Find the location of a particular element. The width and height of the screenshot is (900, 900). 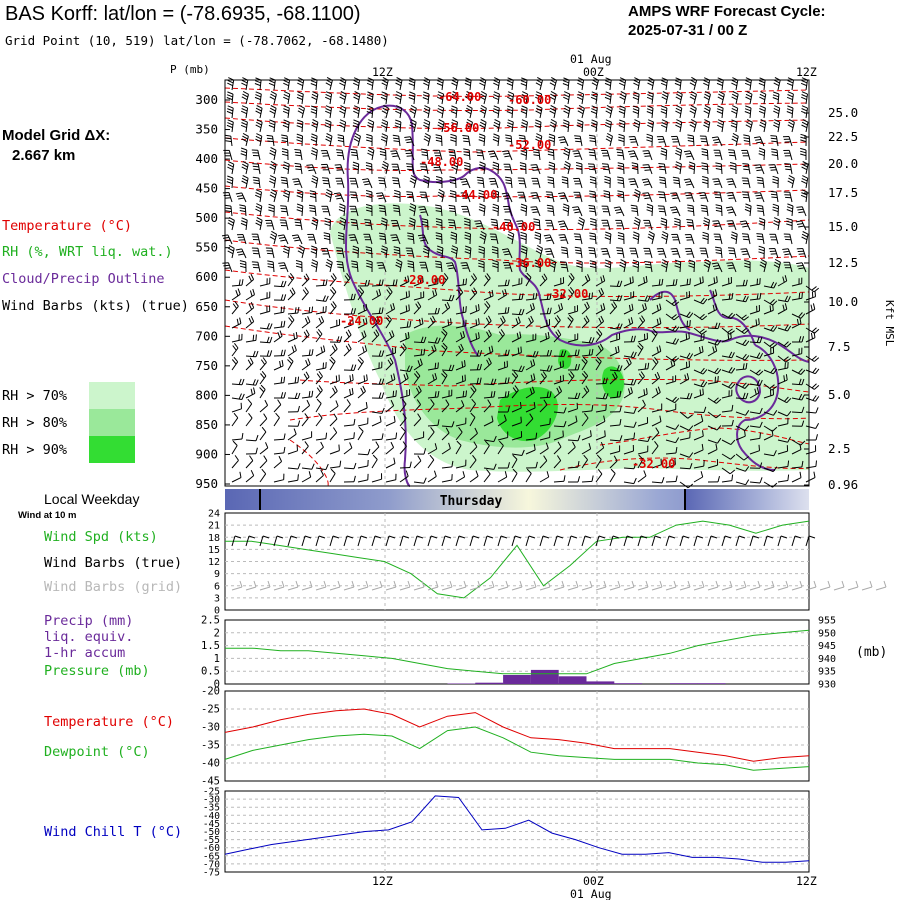

pressure-tick-label: 650 is located at coordinates (206, 306).